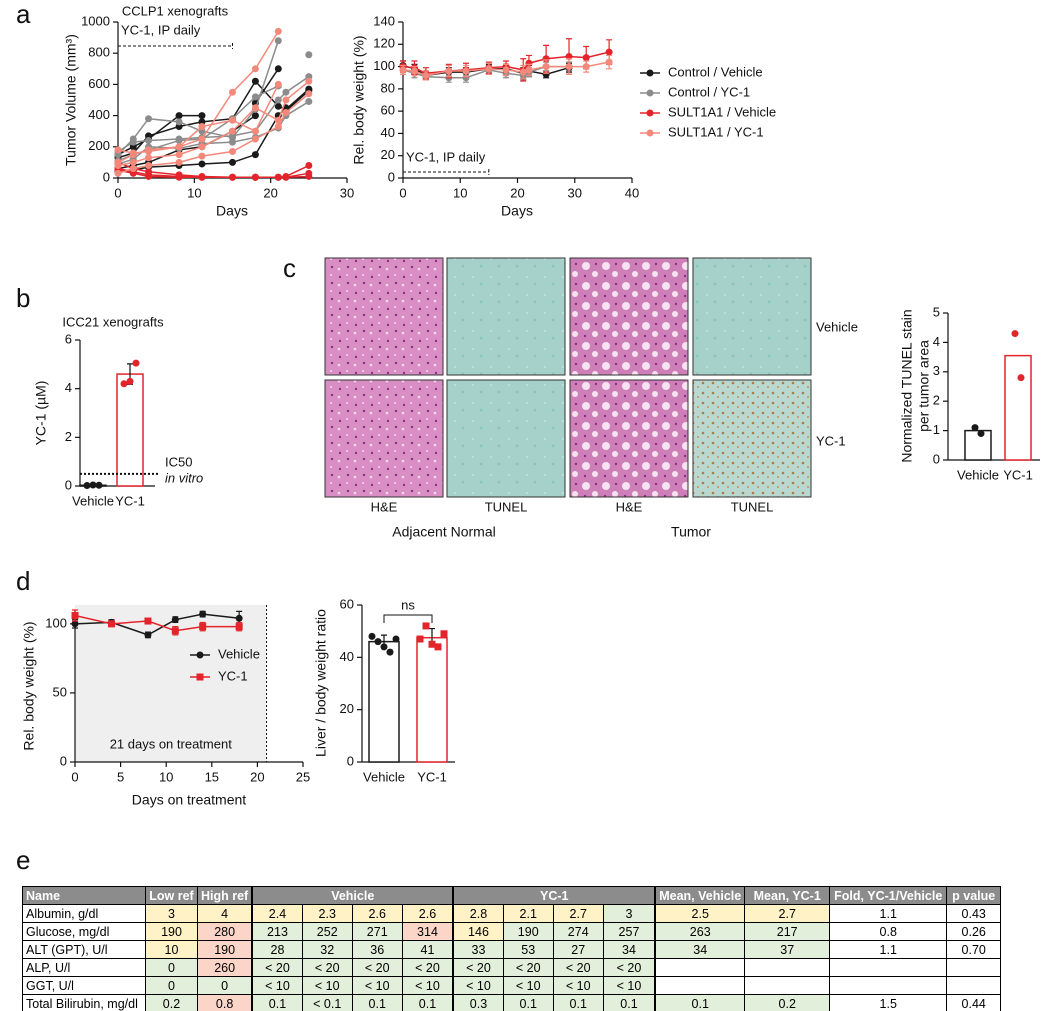  I want to click on x-tick-label: 0, so click(402, 192).